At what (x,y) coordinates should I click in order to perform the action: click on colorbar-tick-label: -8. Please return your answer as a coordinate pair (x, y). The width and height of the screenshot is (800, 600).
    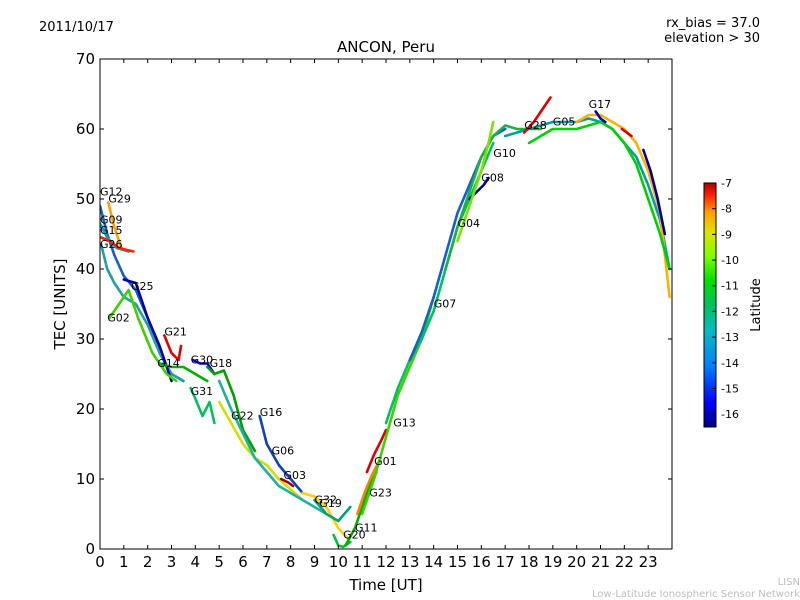
    Looking at the image, I should click on (726, 209).